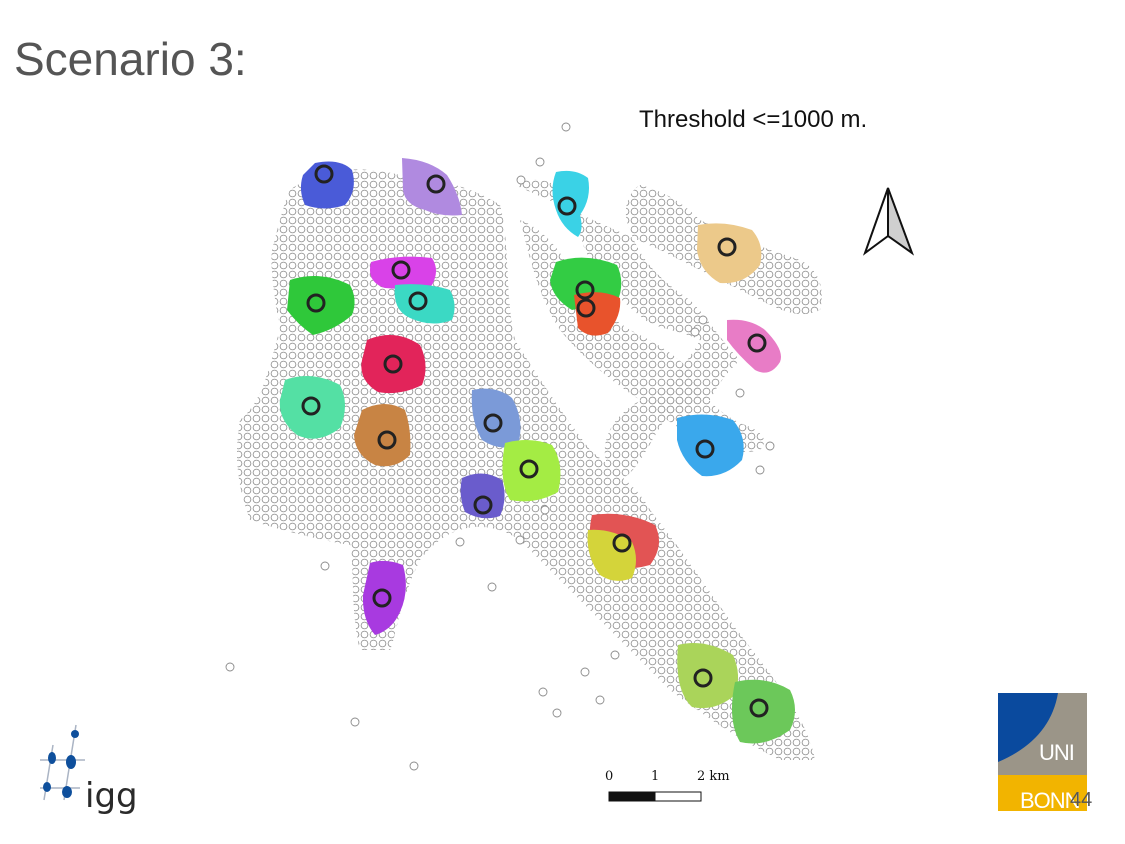 This screenshot has height=844, width=1125. I want to click on cluster-purple-s, so click(384, 597).